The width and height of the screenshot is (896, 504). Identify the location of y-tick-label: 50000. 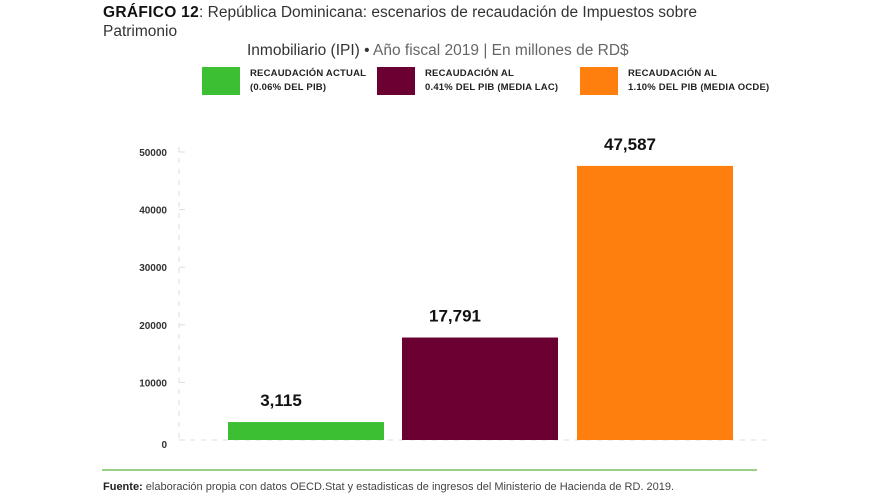
(153, 153).